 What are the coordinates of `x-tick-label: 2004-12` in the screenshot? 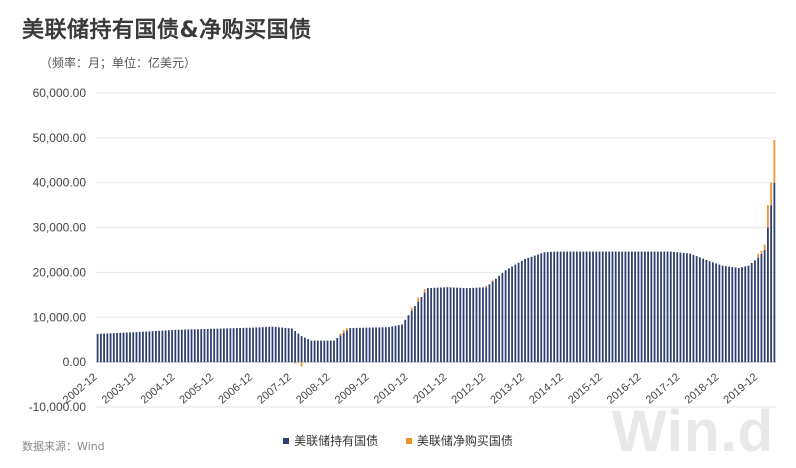 It's located at (158, 388).